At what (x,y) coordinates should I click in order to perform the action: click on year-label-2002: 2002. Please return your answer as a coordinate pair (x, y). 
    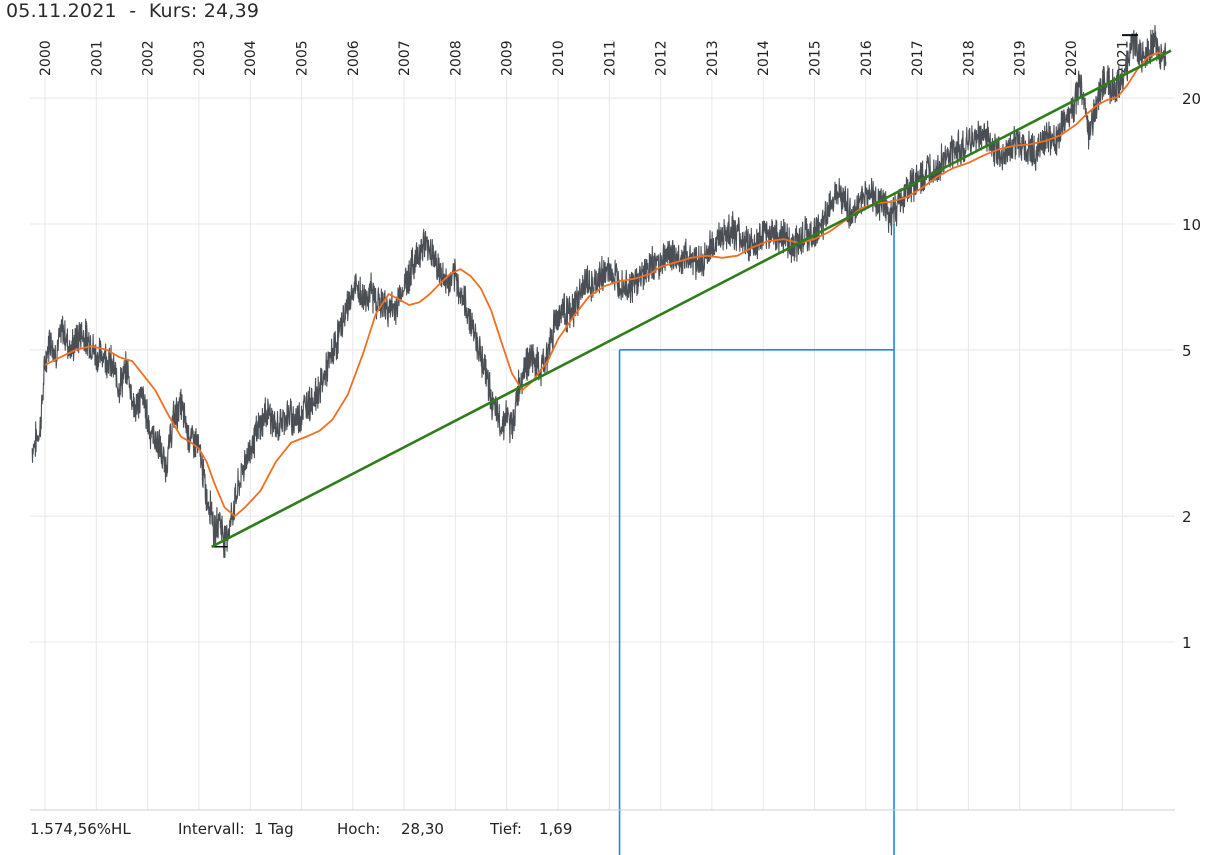
    Looking at the image, I should click on (149, 58).